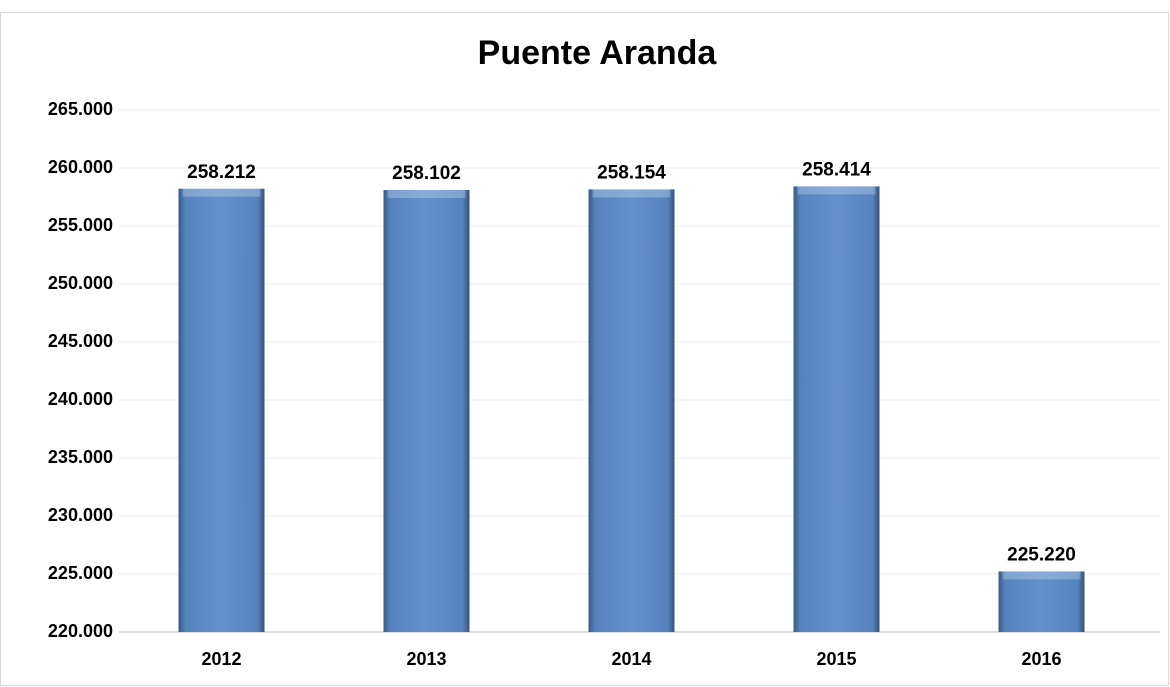  I want to click on y-tick-label: 265.000, so click(80, 109).